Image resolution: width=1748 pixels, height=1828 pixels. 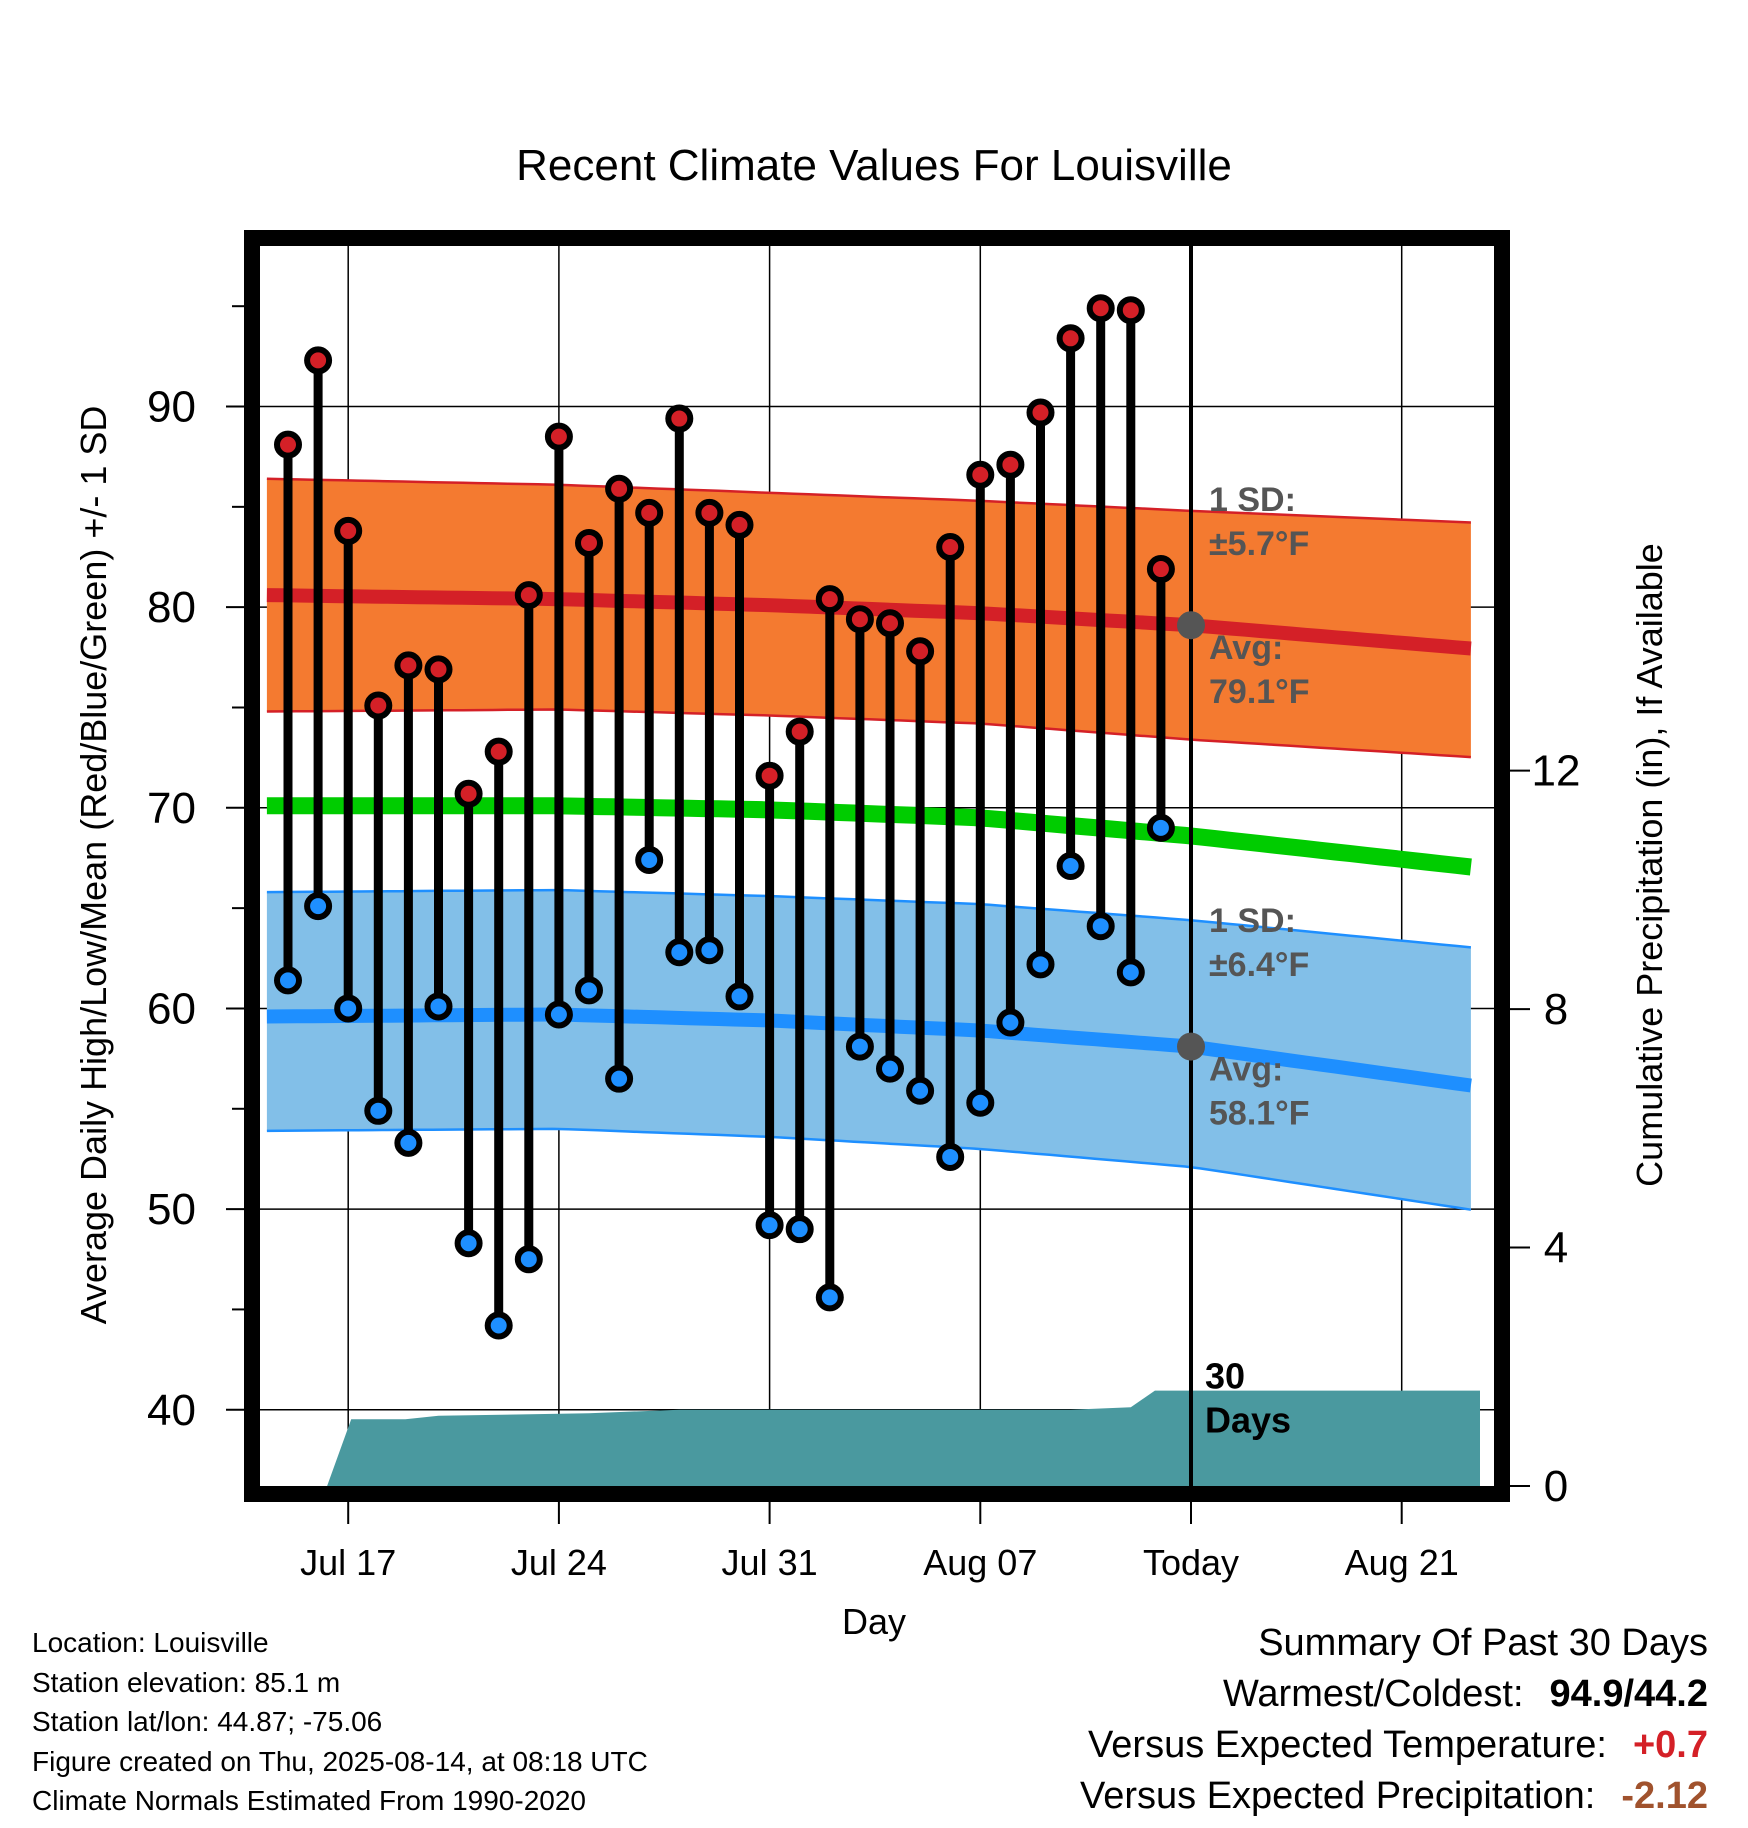 I want to click on y-tick-label: 60, so click(x=171, y=1008).